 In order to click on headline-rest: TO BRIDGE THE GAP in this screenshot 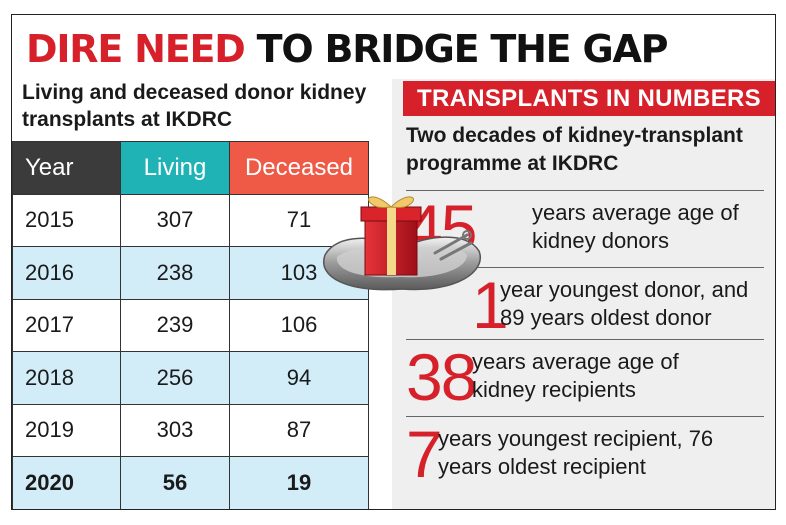, I will do `click(462, 49)`.